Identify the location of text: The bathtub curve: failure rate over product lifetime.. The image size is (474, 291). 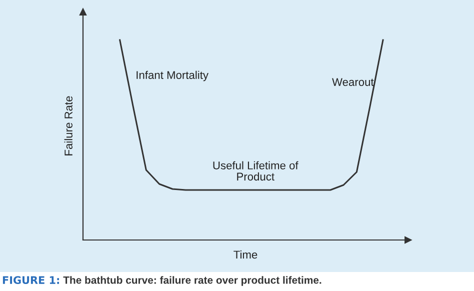
(192, 281).